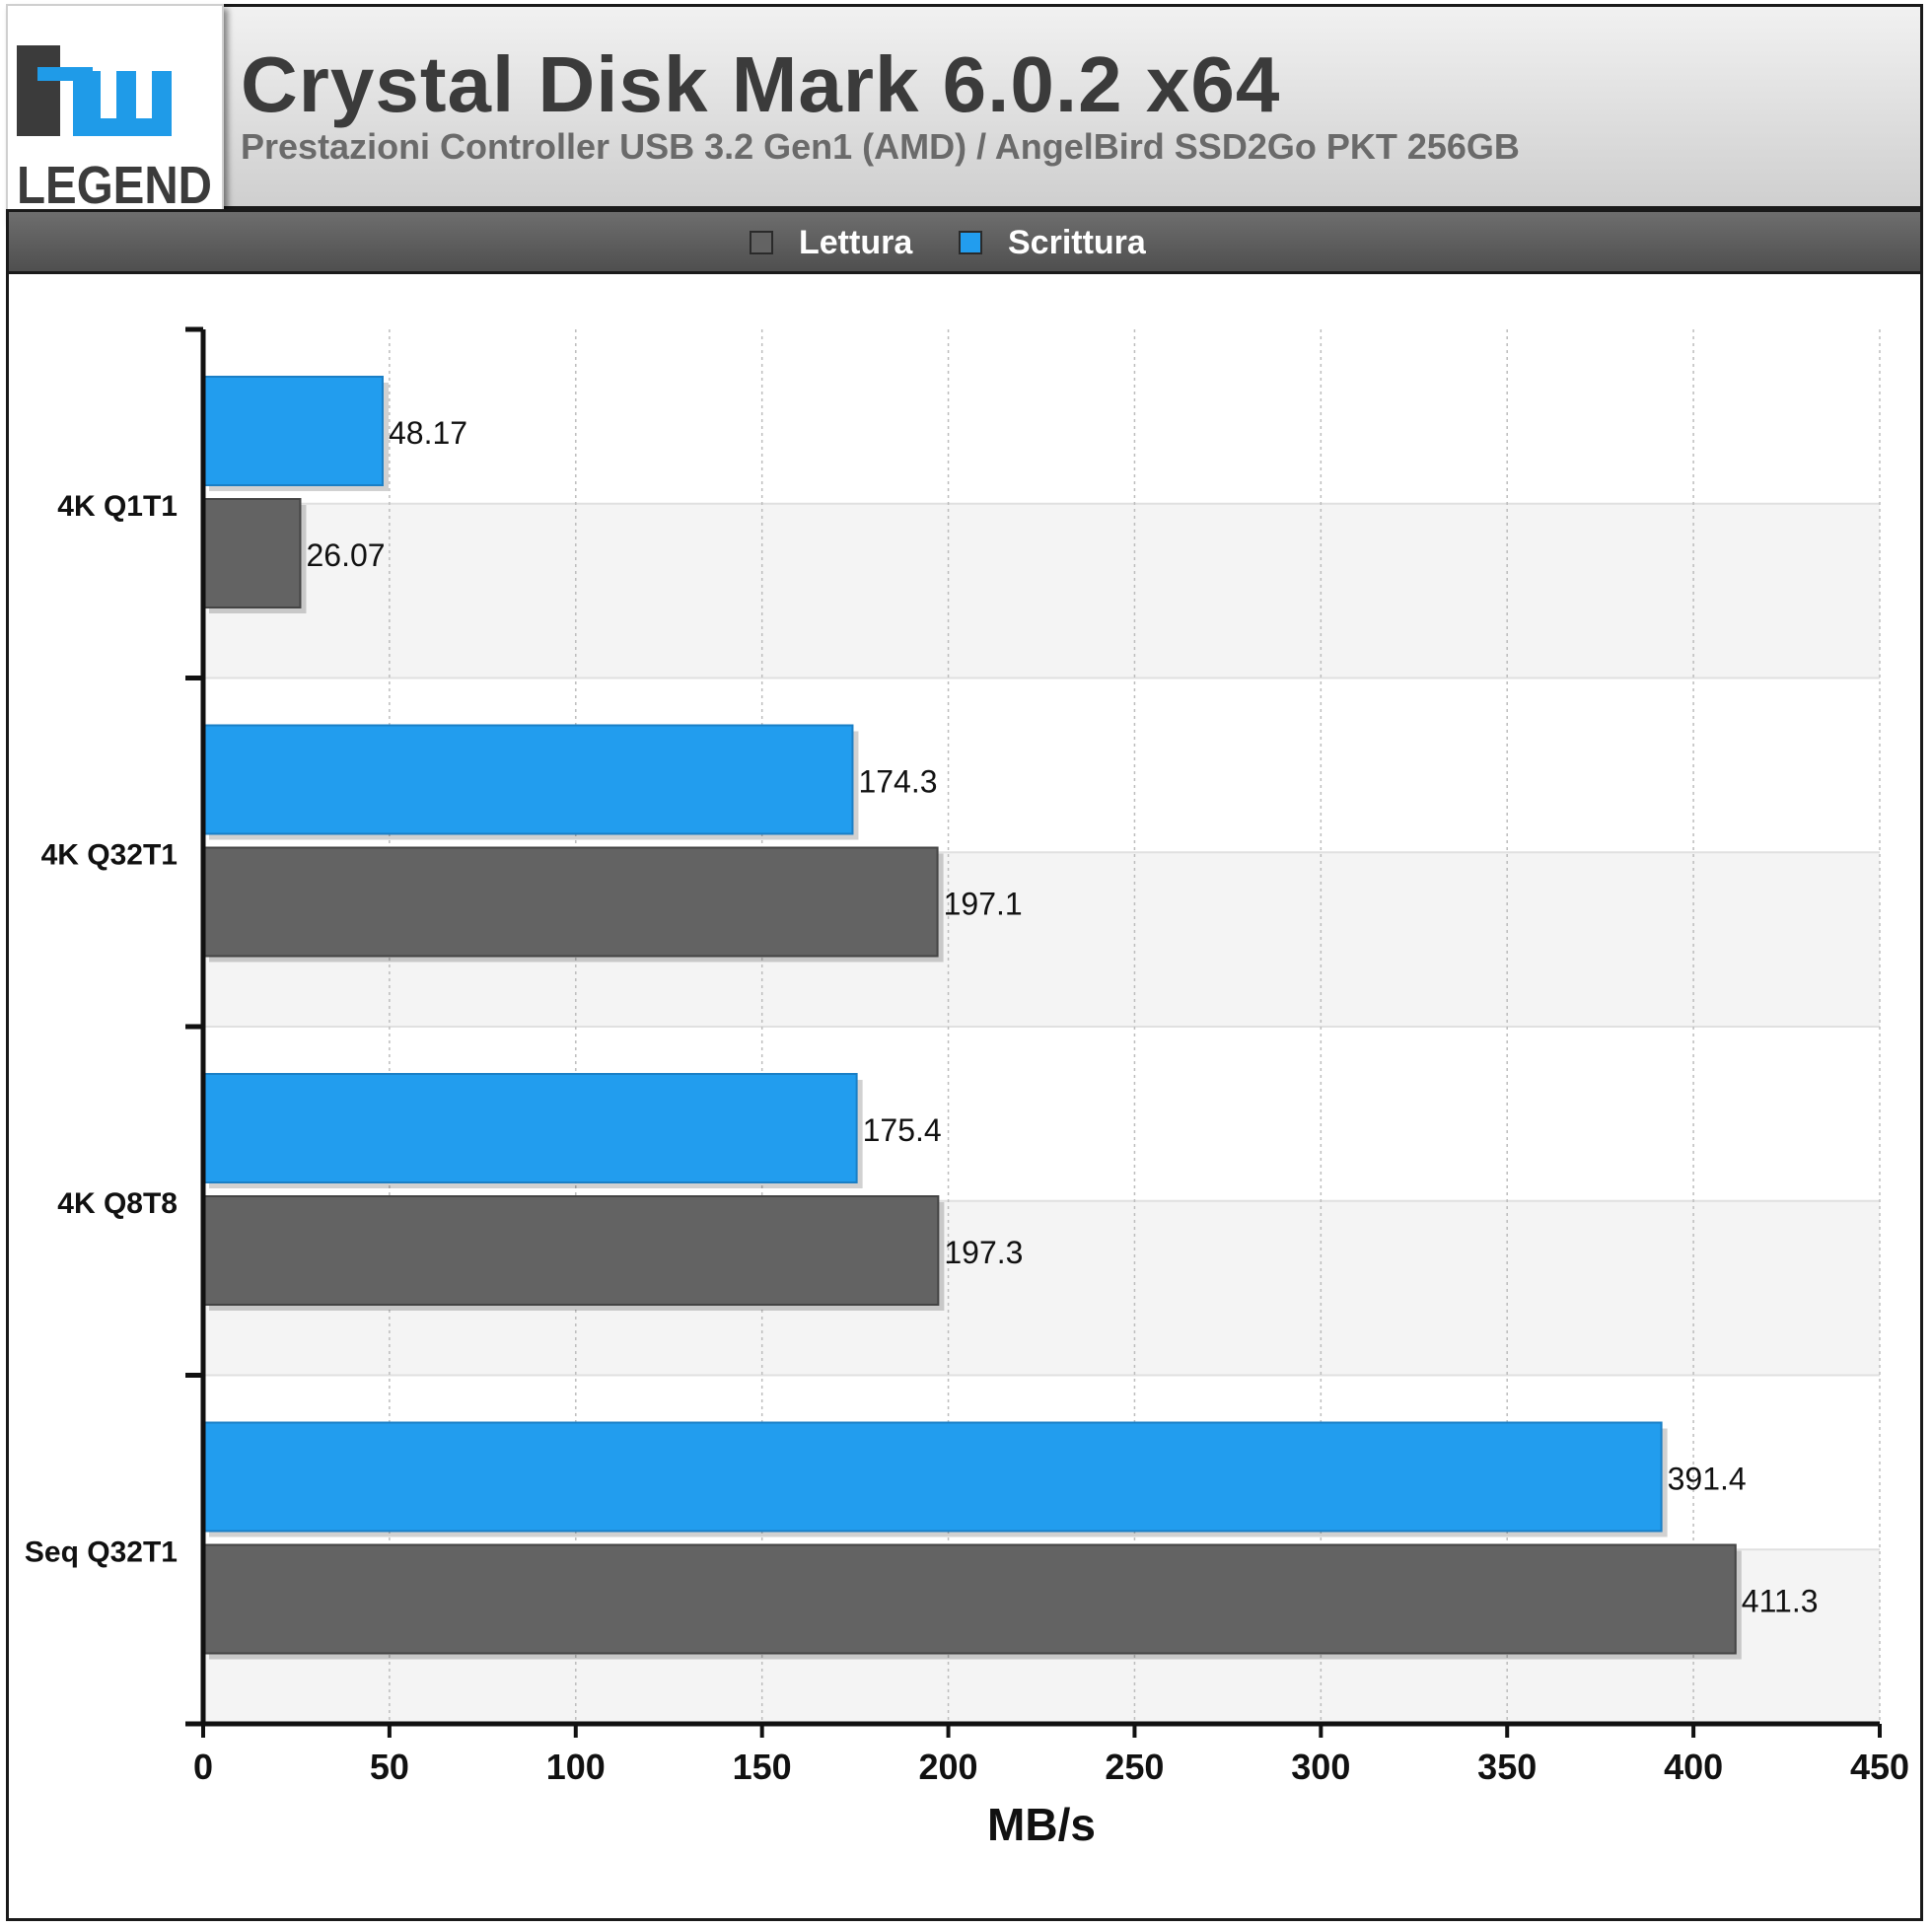 This screenshot has height=1928, width=1932. I want to click on x-tick-label: 100, so click(576, 1767).